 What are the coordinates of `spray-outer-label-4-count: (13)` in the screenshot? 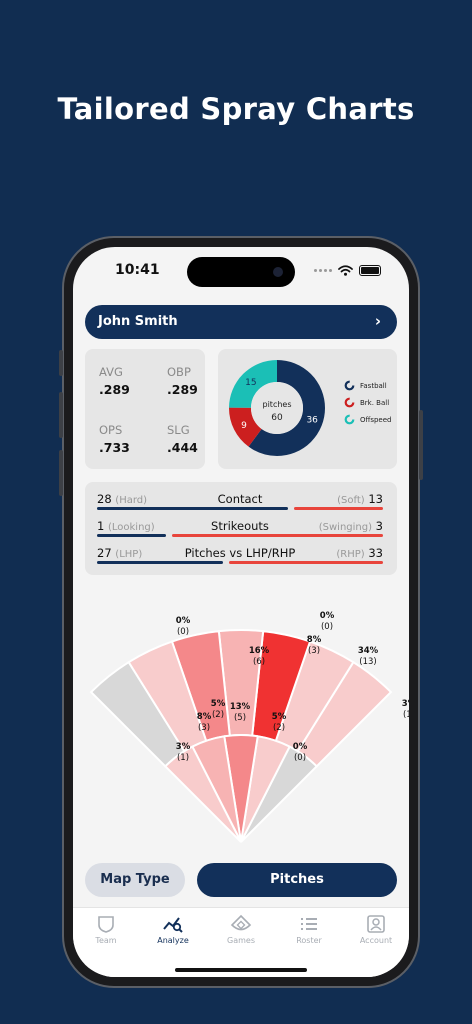 It's located at (367, 662).